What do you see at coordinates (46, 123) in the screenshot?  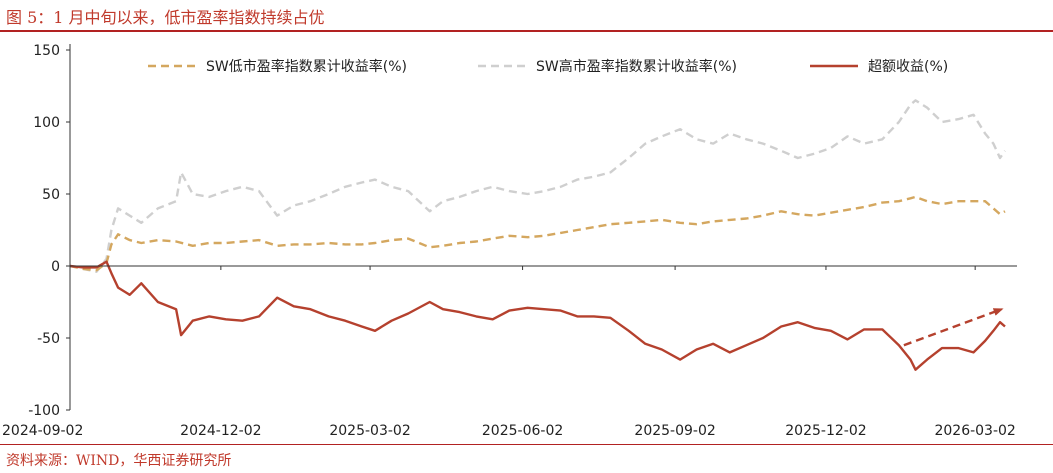 I see `y-tick-label: 100` at bounding box center [46, 123].